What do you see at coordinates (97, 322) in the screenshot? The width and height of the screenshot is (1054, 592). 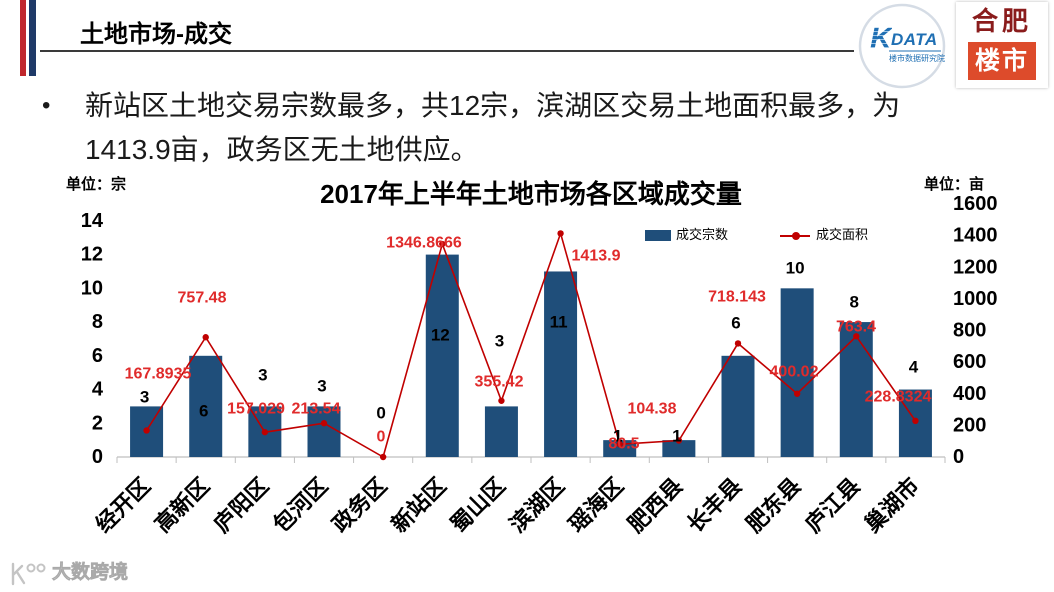 I see `y-left-tick-label: 8` at bounding box center [97, 322].